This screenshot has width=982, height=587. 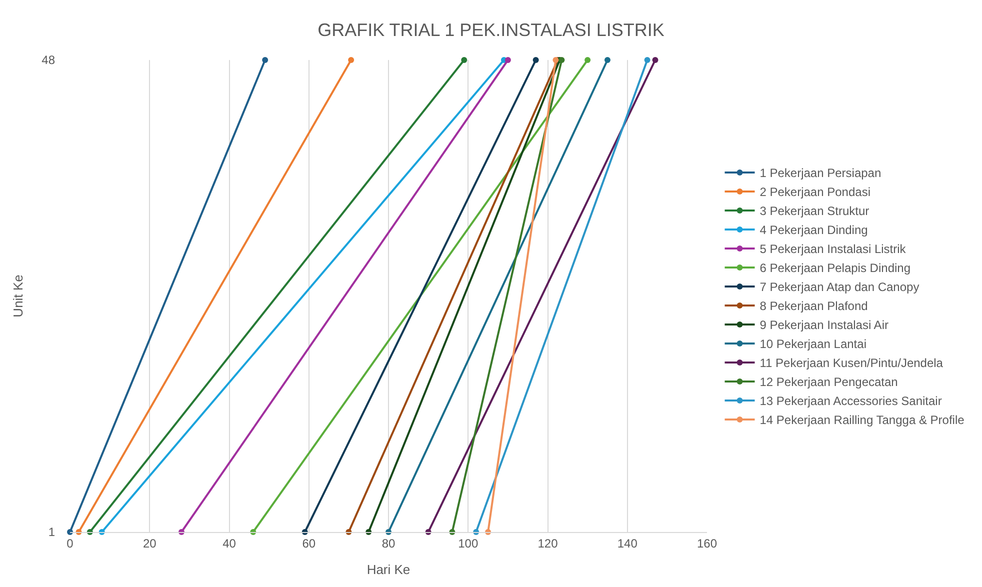 I want to click on chart-title: GRAFIK TRIAL 1 PEK.INSTALASI LISTRIK, so click(x=491, y=30).